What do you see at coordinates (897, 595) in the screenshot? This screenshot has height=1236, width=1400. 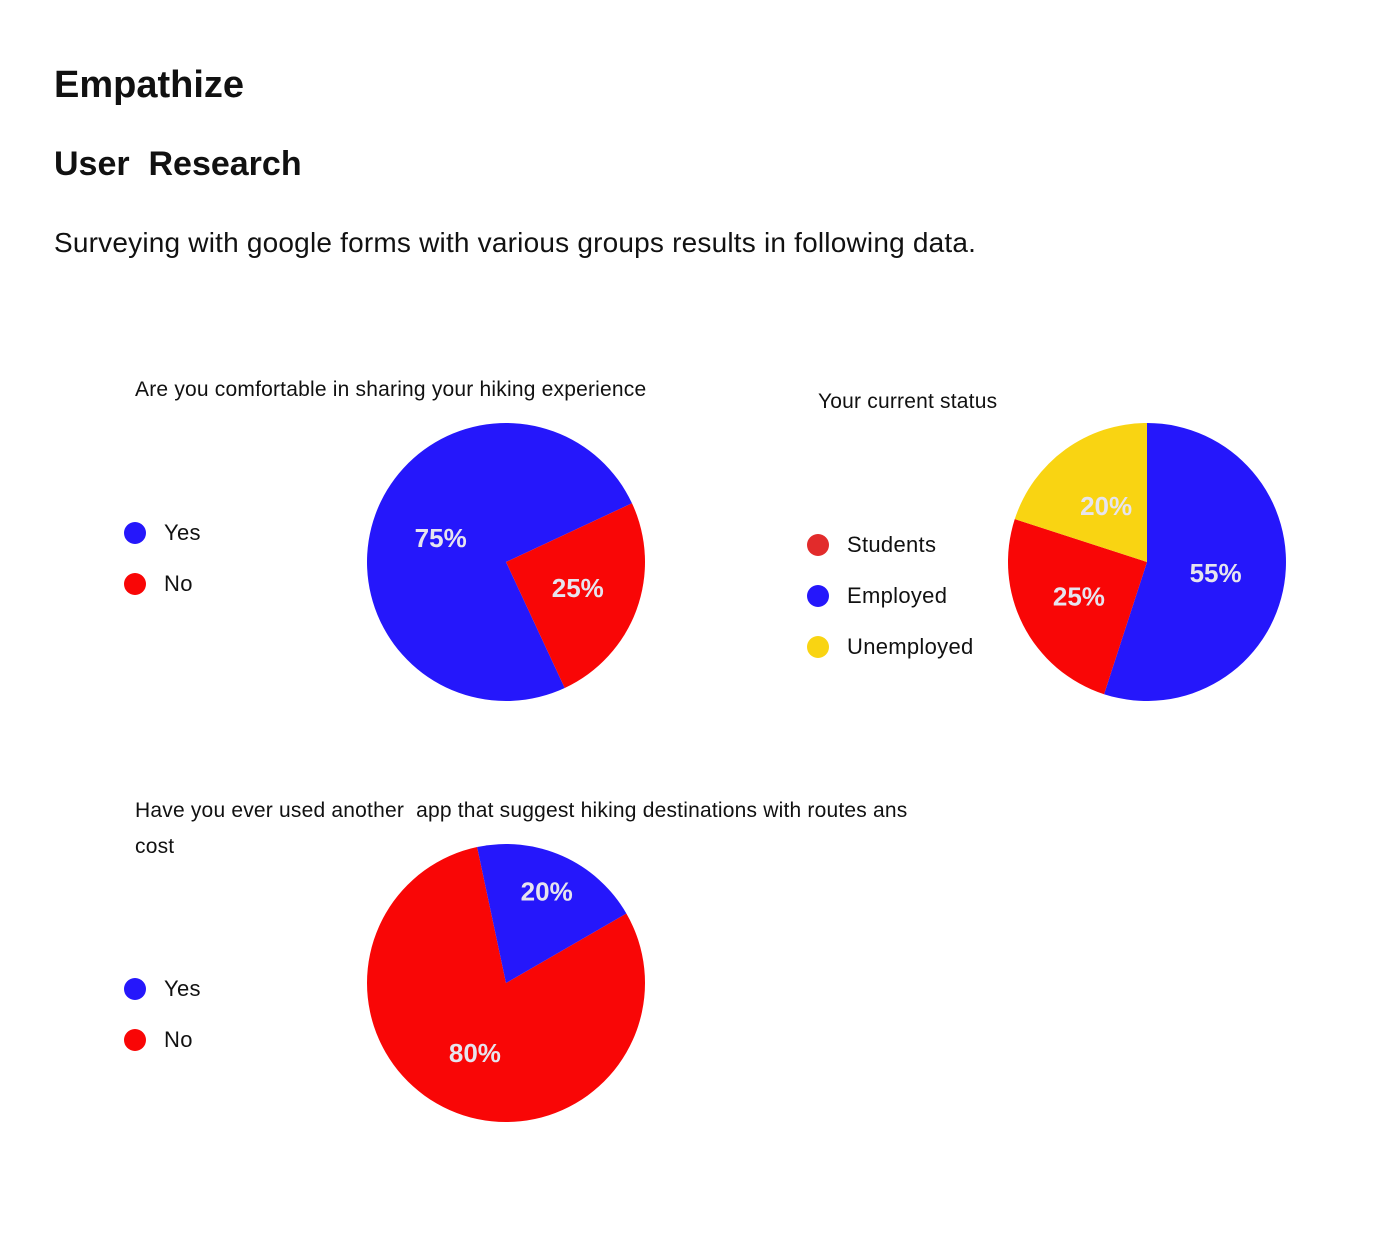 I see `legend-label: Employed` at bounding box center [897, 595].